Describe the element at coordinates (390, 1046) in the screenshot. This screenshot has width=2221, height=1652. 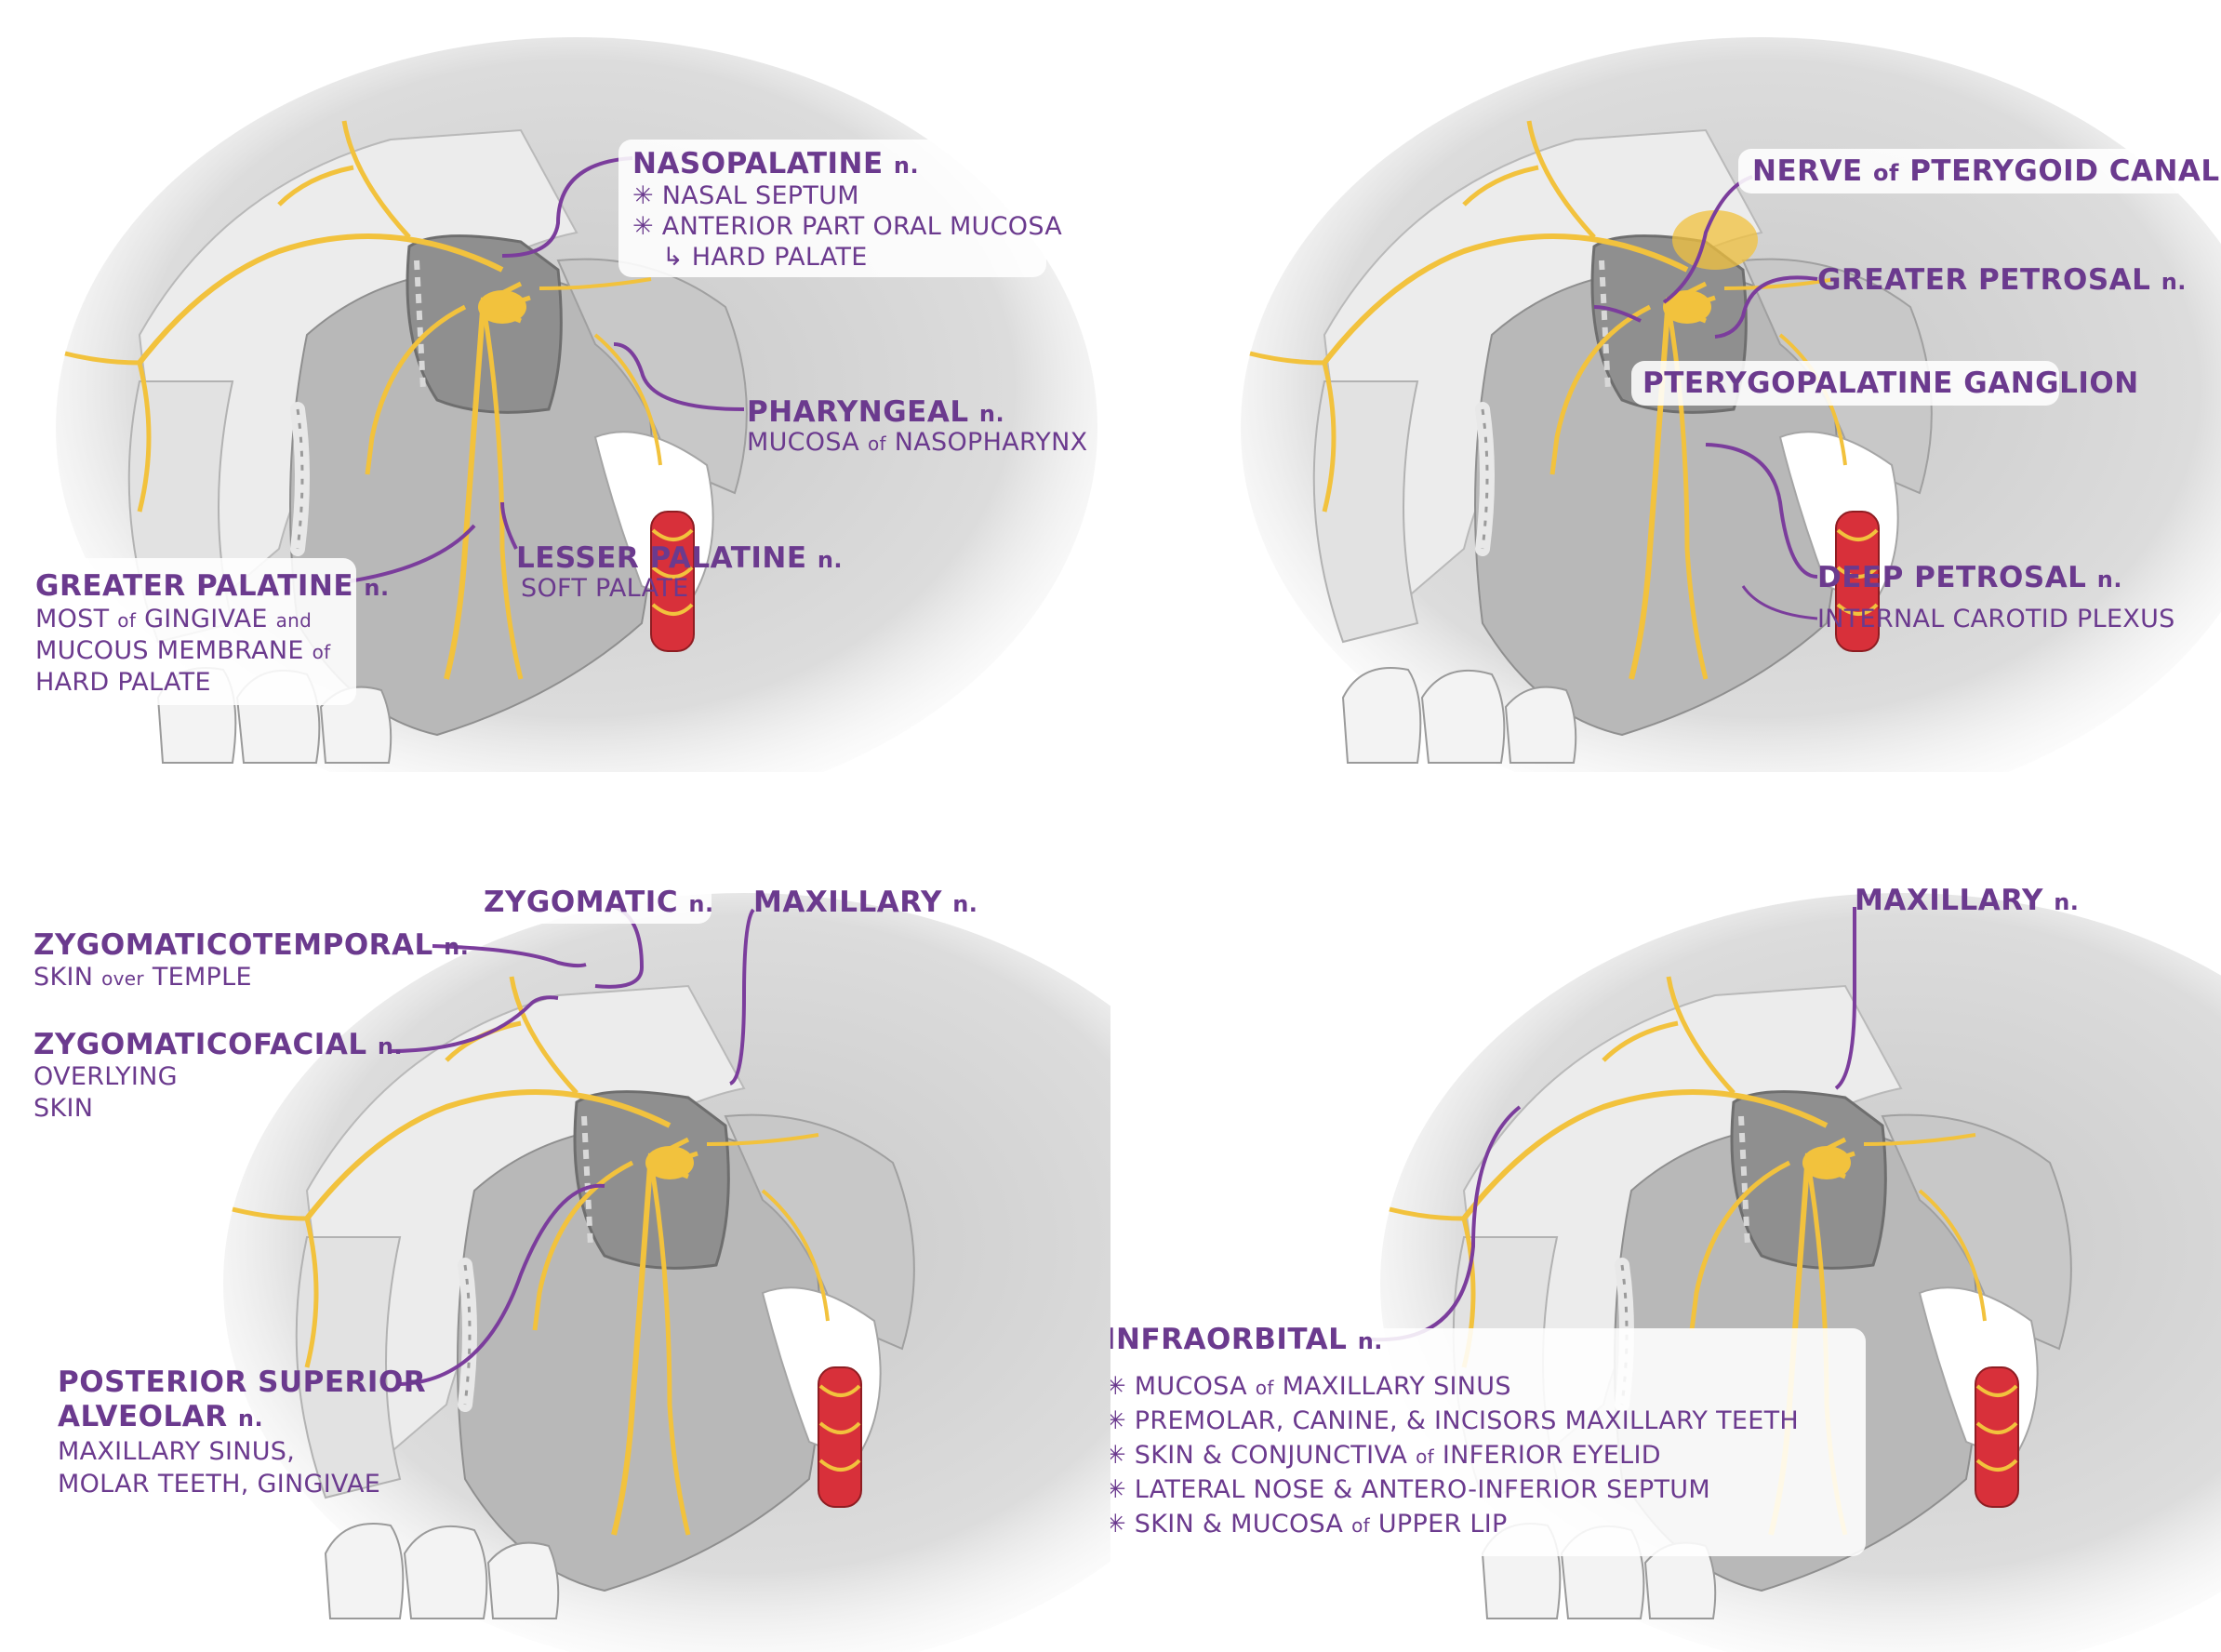
I see `zygomaticofacial-suffix: n.` at that location.